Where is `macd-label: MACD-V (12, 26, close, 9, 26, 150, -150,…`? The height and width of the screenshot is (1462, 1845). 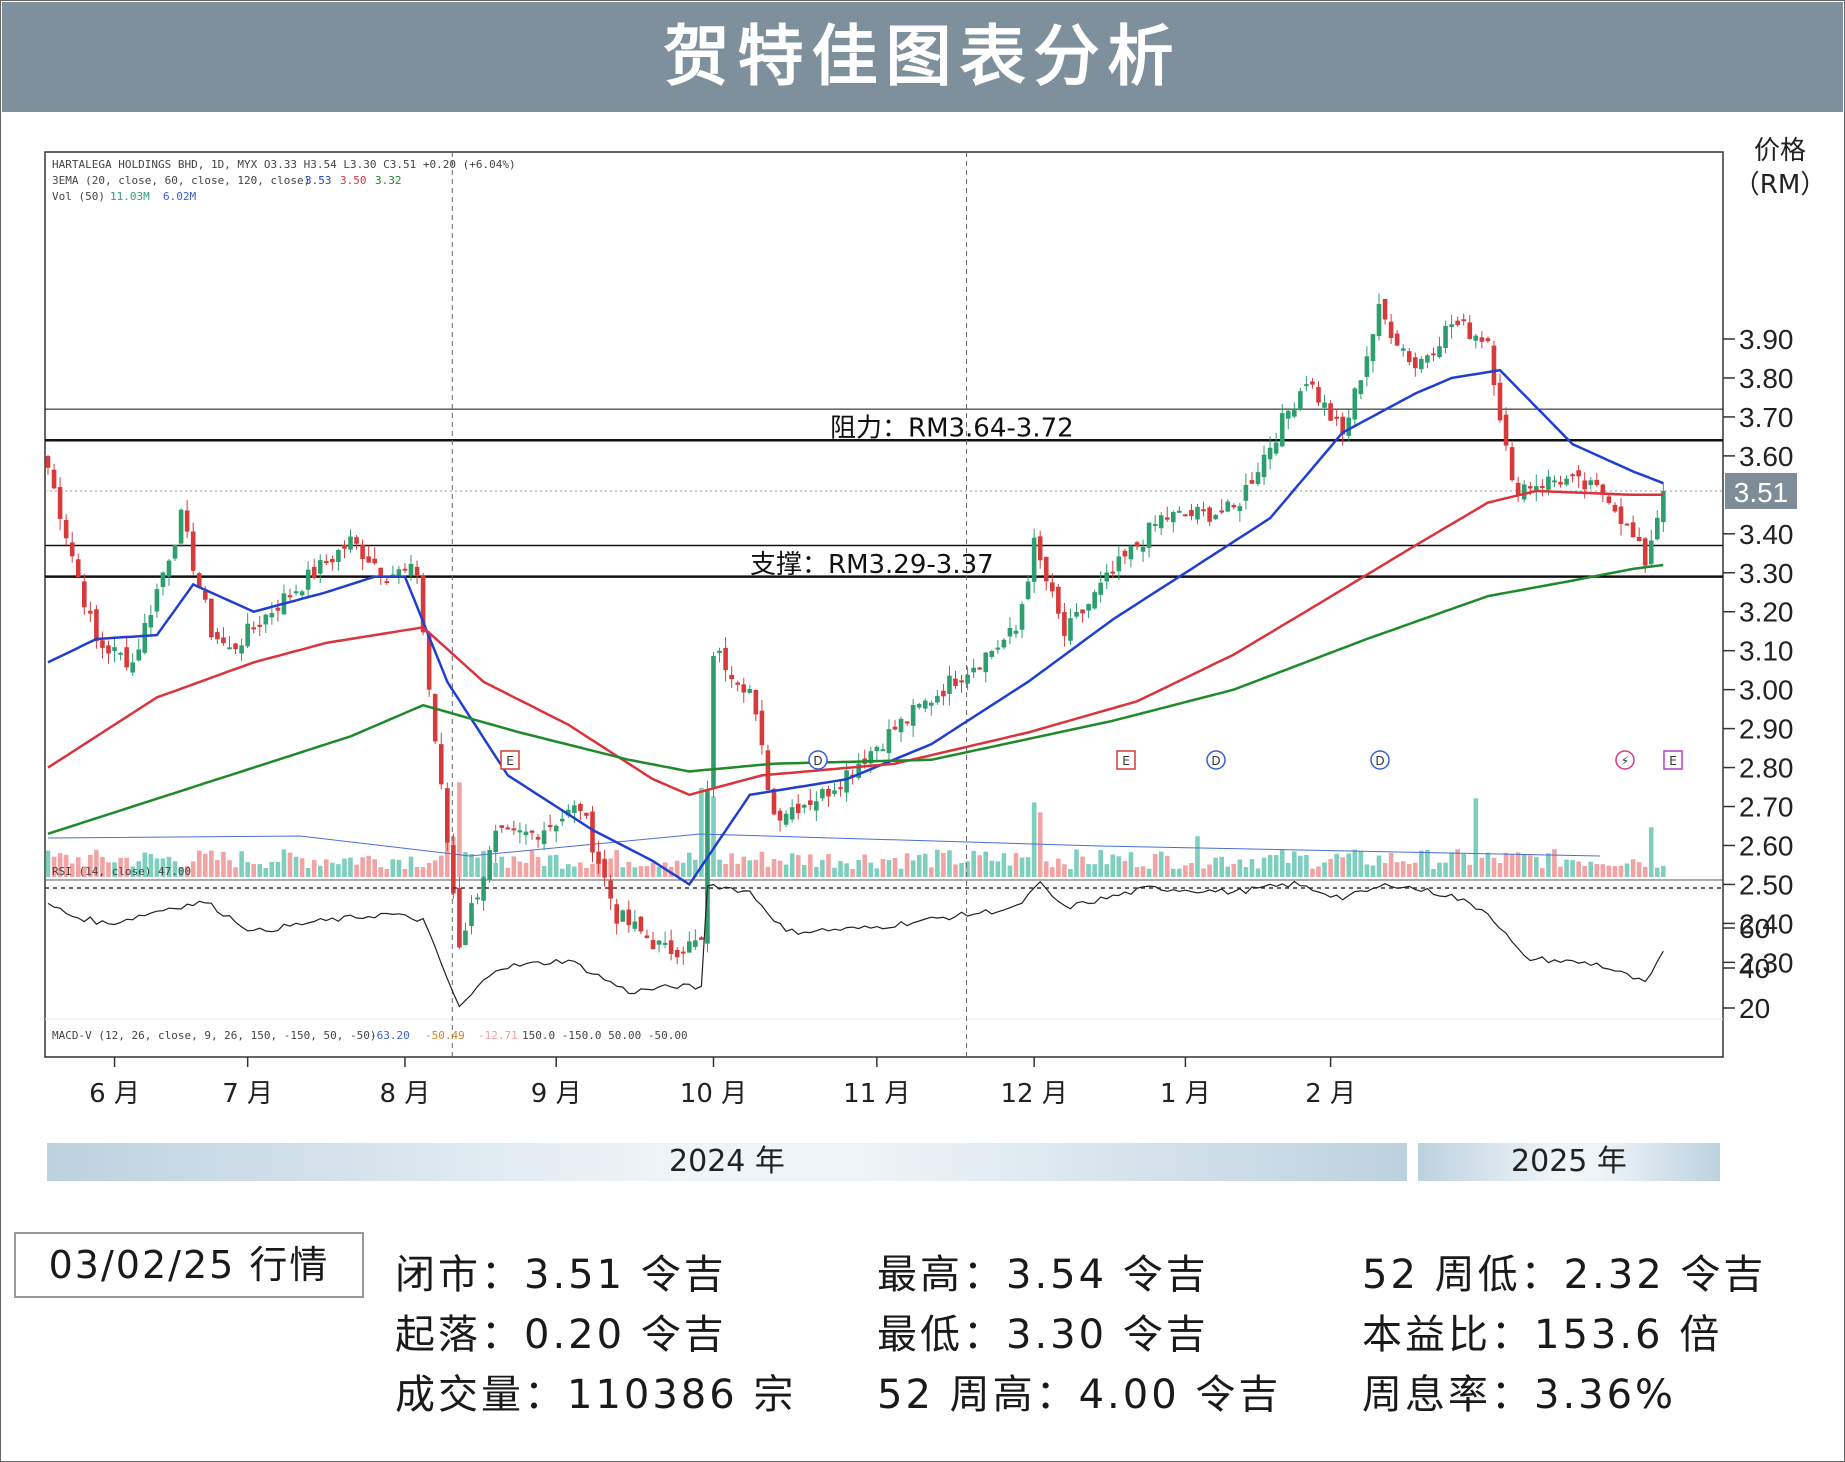 macd-label: MACD-V (12, 26, close, 9, 26, 150, -150,… is located at coordinates (214, 1035).